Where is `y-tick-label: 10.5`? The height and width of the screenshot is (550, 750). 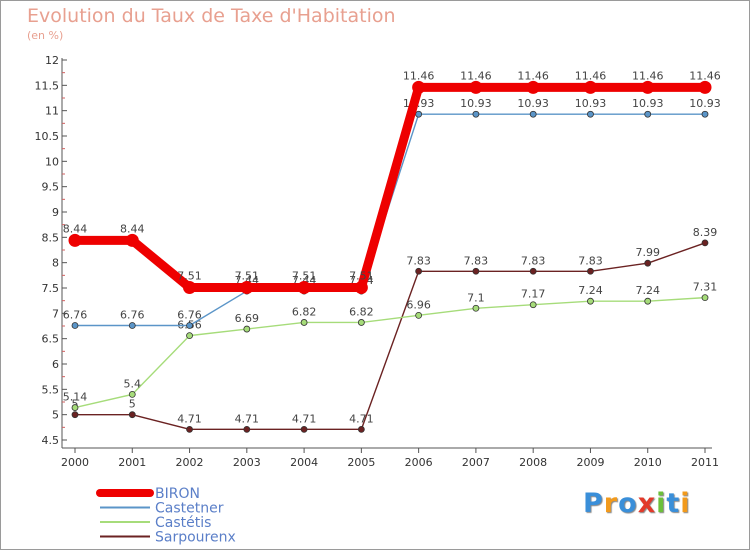
y-tick-label: 10.5 is located at coordinates (47, 136).